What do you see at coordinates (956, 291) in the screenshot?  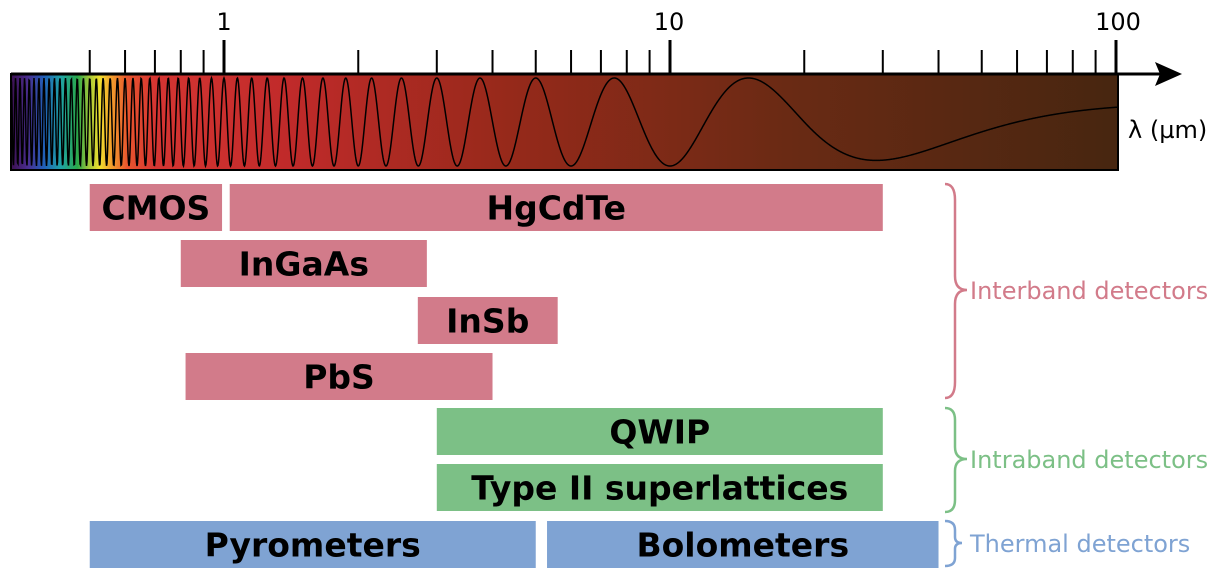 I see `interband-brace` at bounding box center [956, 291].